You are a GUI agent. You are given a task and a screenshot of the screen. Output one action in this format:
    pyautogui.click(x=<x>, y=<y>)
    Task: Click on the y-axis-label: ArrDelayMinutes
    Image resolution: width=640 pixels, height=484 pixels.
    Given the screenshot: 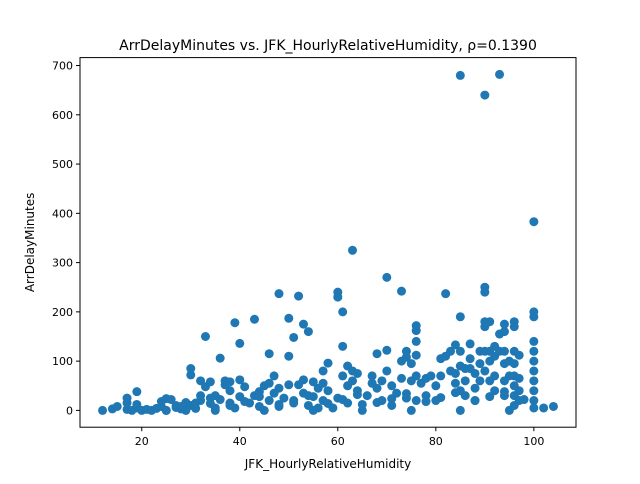 What is the action you would take?
    pyautogui.click(x=30, y=243)
    